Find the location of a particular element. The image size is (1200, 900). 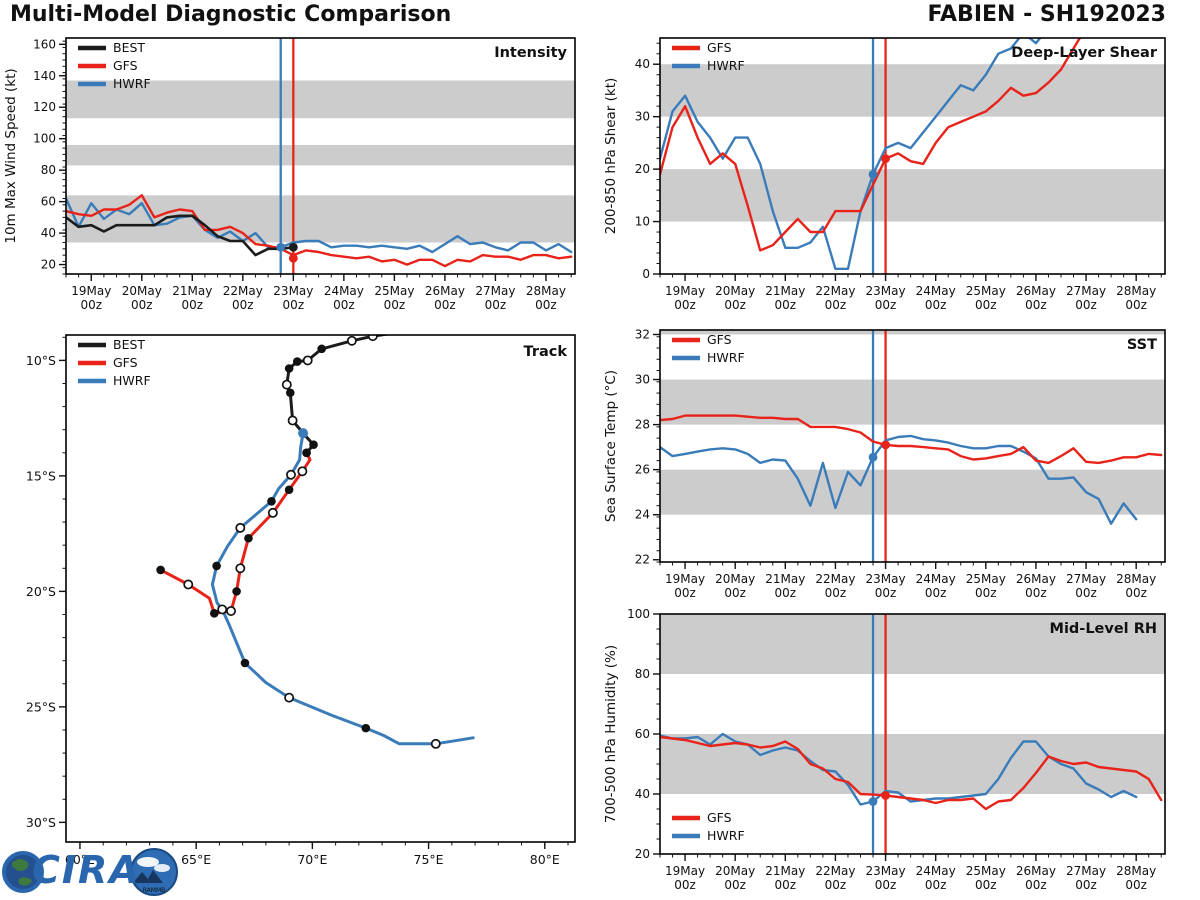

y-tick-label: 60 is located at coordinates (48, 202).